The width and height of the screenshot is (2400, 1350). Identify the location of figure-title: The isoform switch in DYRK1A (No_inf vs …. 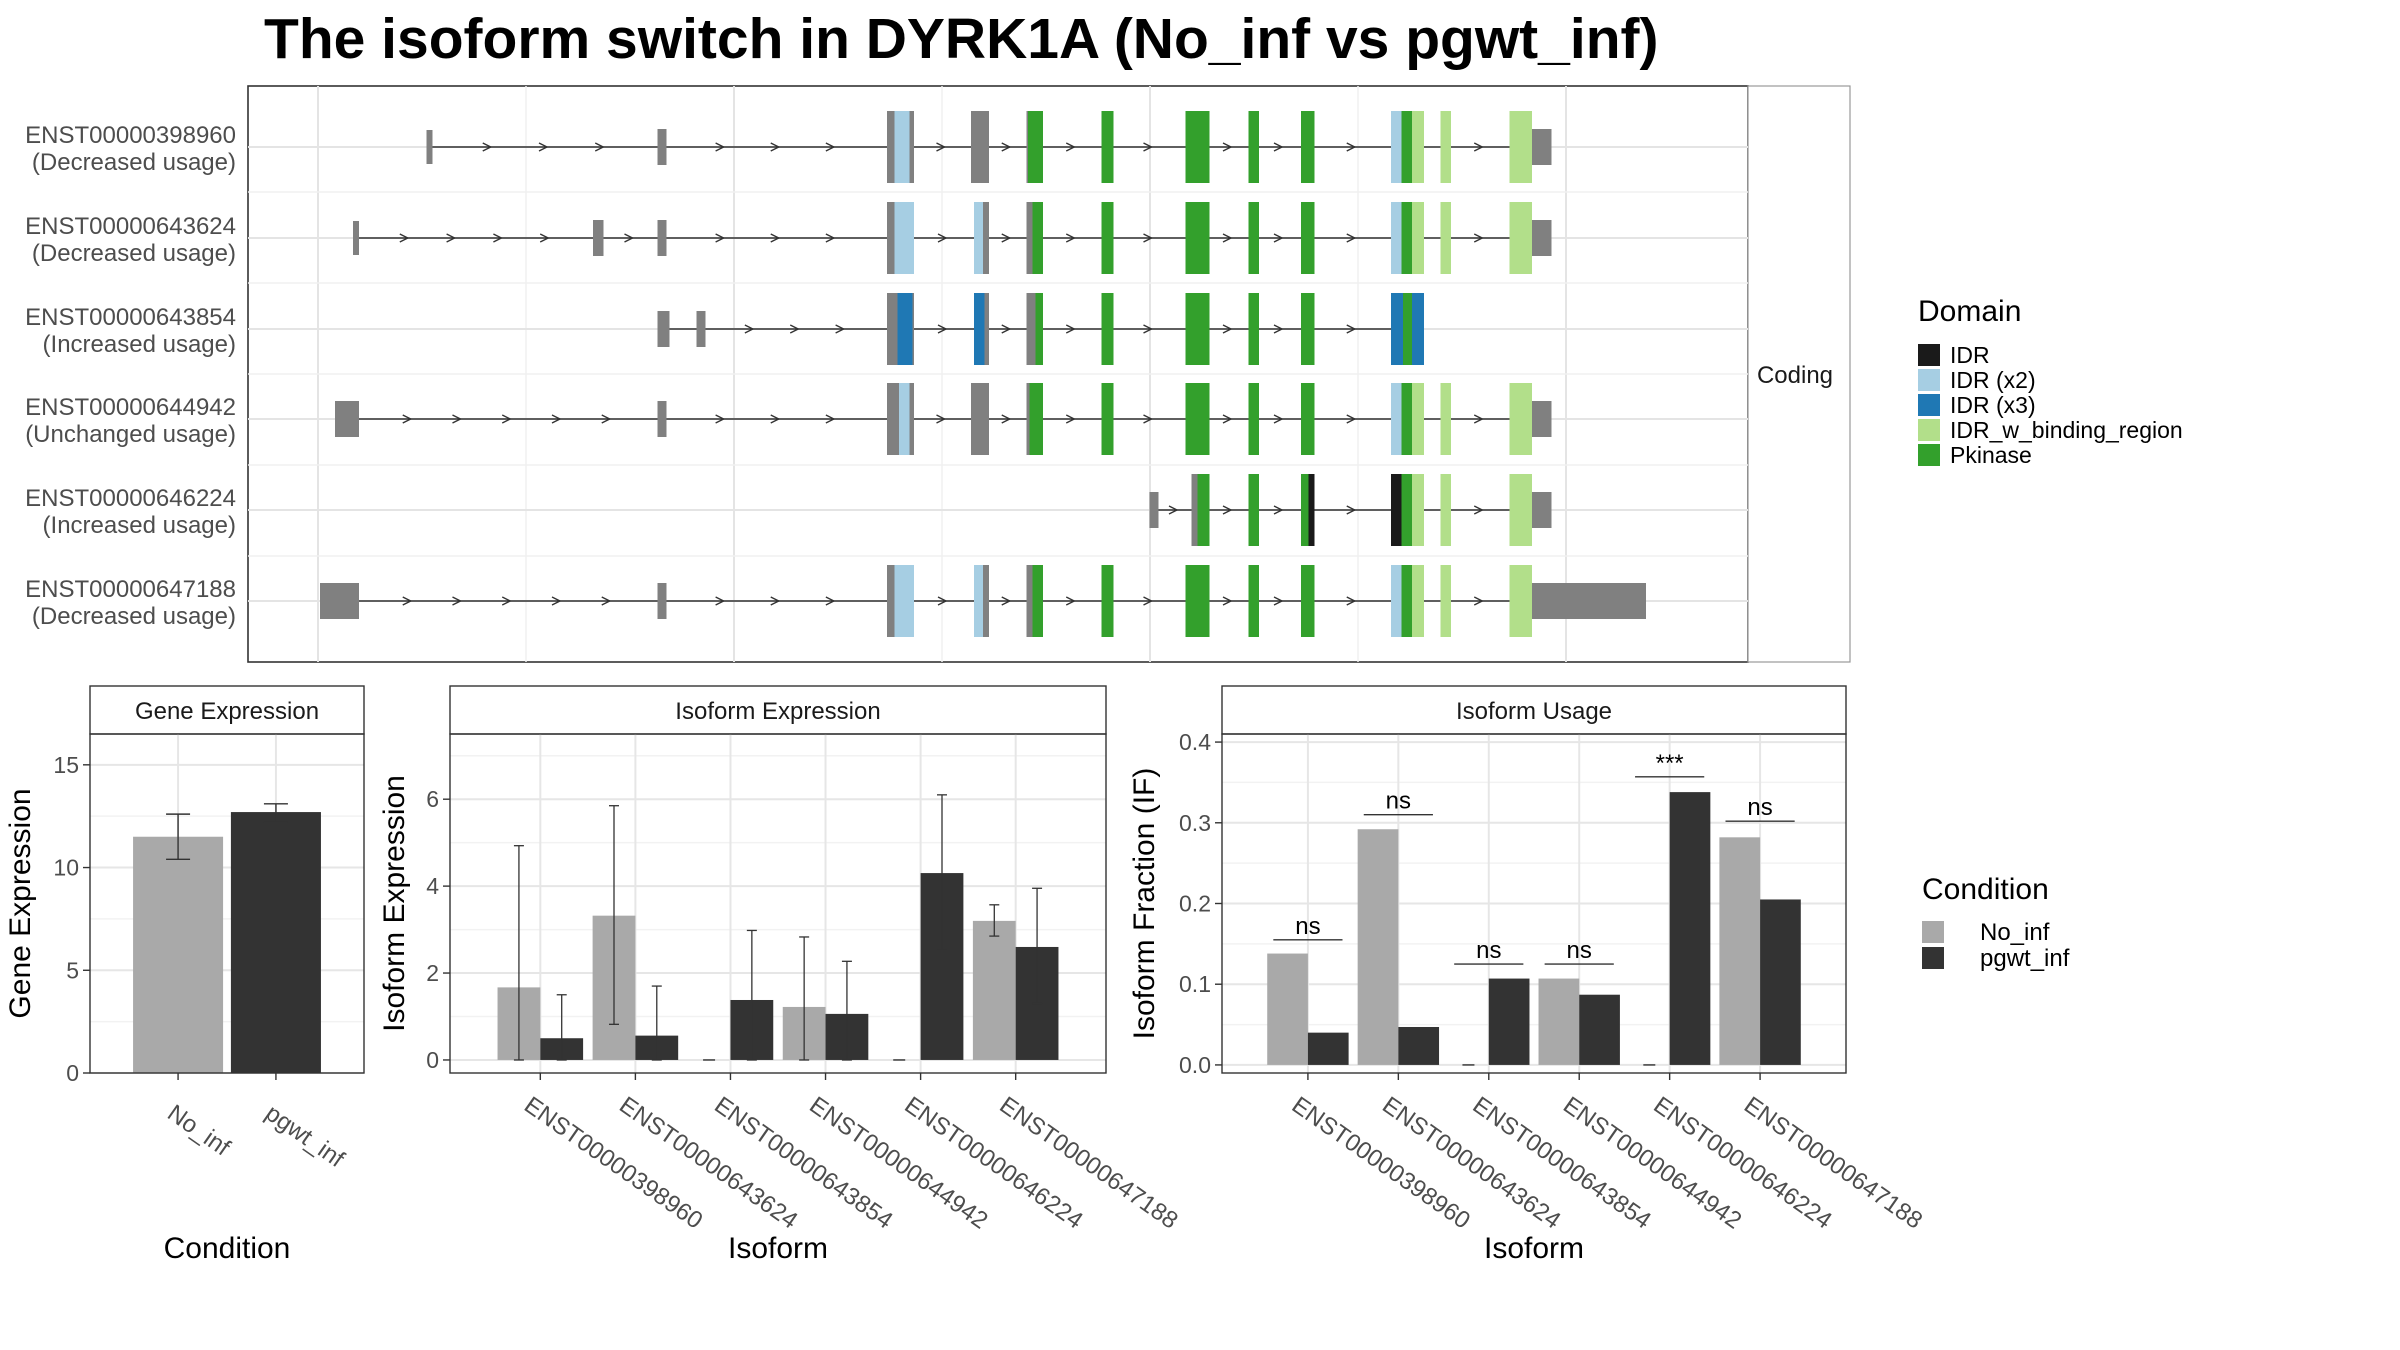
(961, 39).